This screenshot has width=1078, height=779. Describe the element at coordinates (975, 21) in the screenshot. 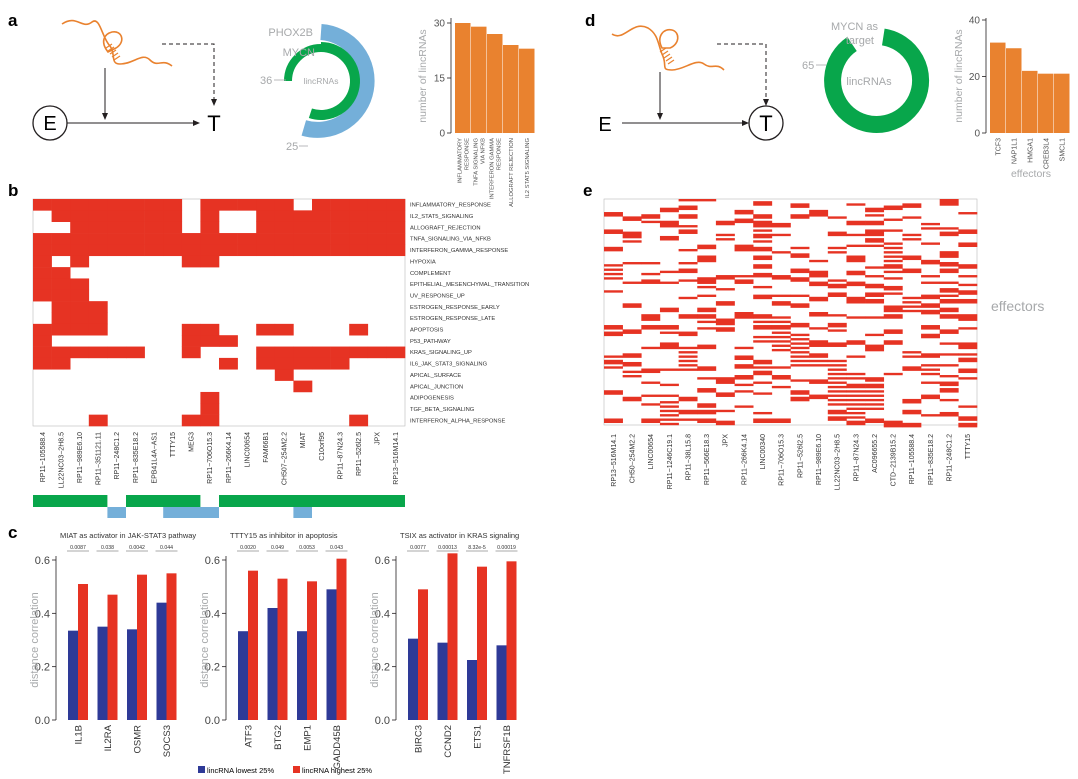

I see `y-tick-label: 40` at that location.